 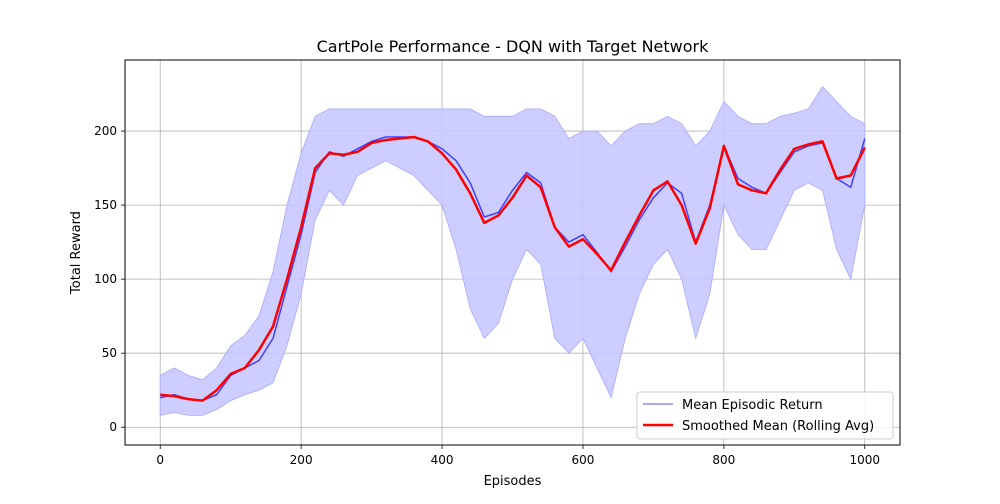 I want to click on x-tick-label: 0, so click(x=160, y=460).